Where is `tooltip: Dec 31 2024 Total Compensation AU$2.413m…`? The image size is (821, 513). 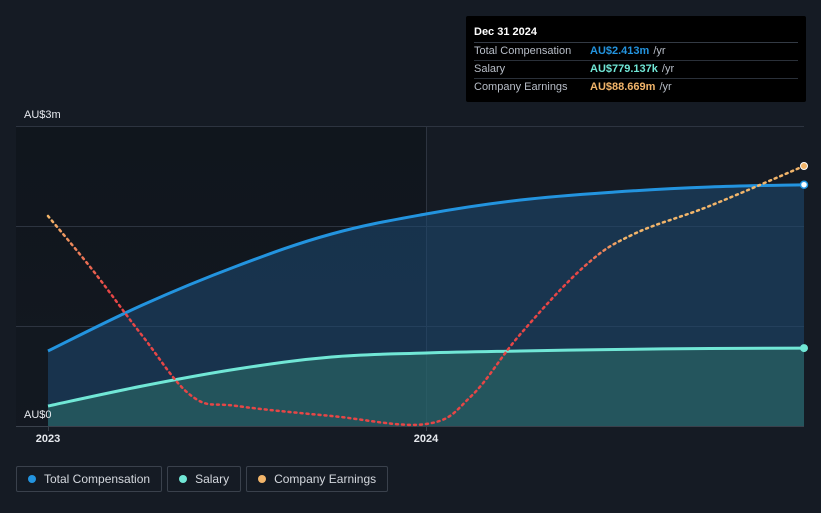 tooltip: Dec 31 2024 Total Compensation AU$2.413m… is located at coordinates (636, 59).